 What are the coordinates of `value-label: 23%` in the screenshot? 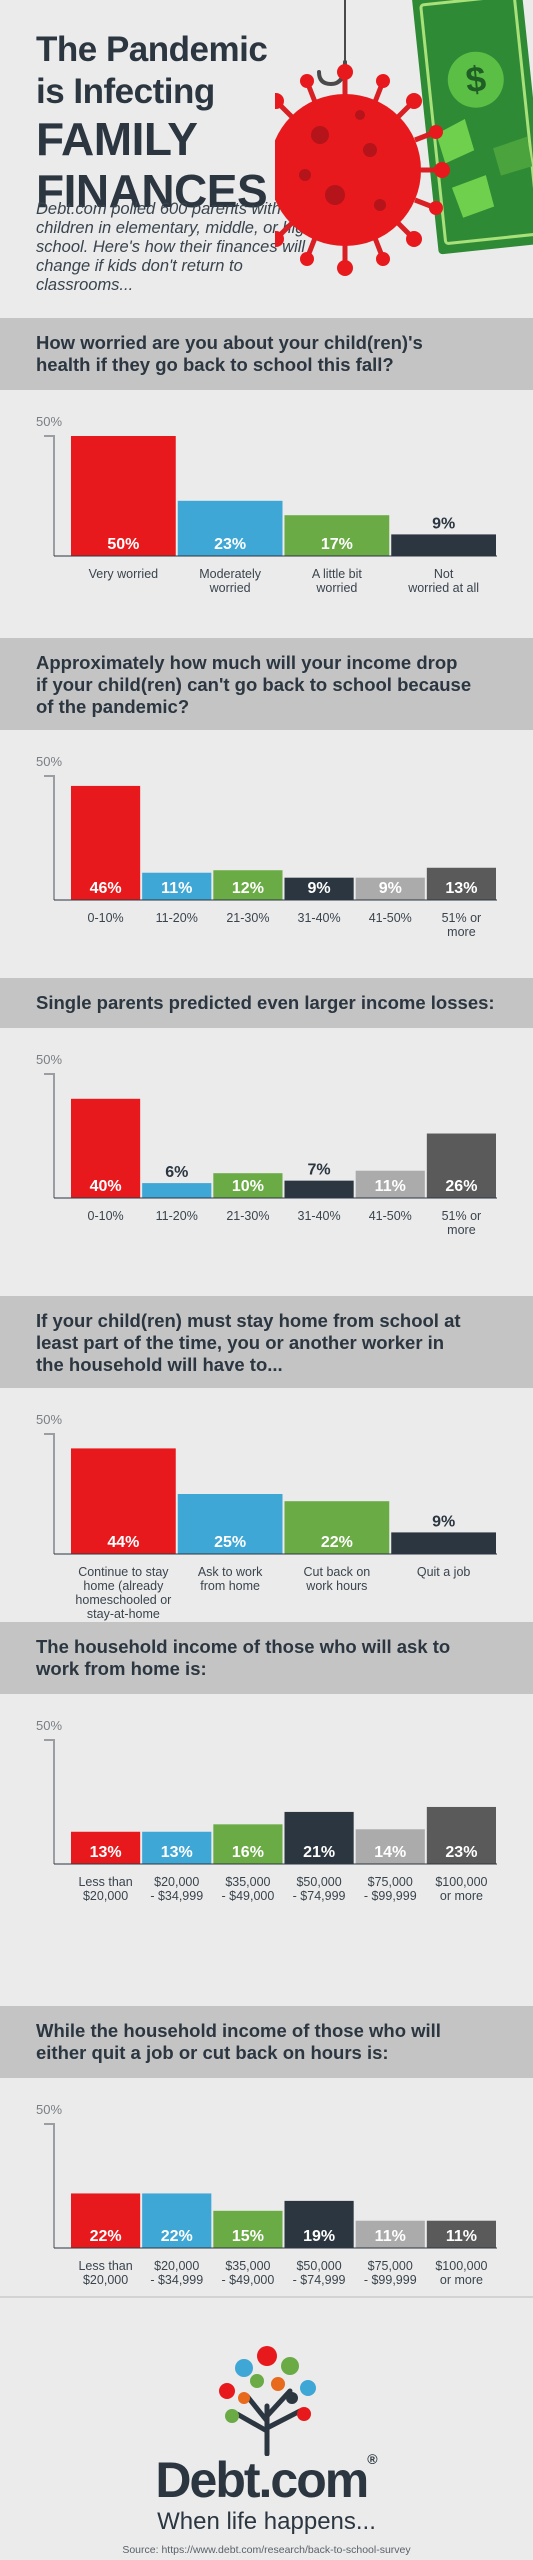 It's located at (461, 1852).